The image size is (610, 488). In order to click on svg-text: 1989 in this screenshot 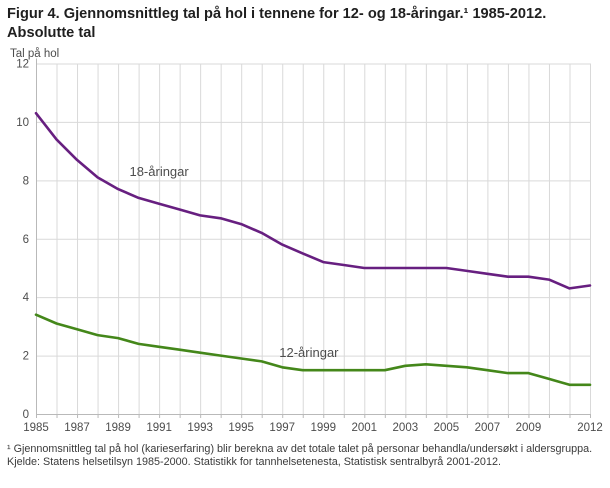, I will do `click(118, 428)`.